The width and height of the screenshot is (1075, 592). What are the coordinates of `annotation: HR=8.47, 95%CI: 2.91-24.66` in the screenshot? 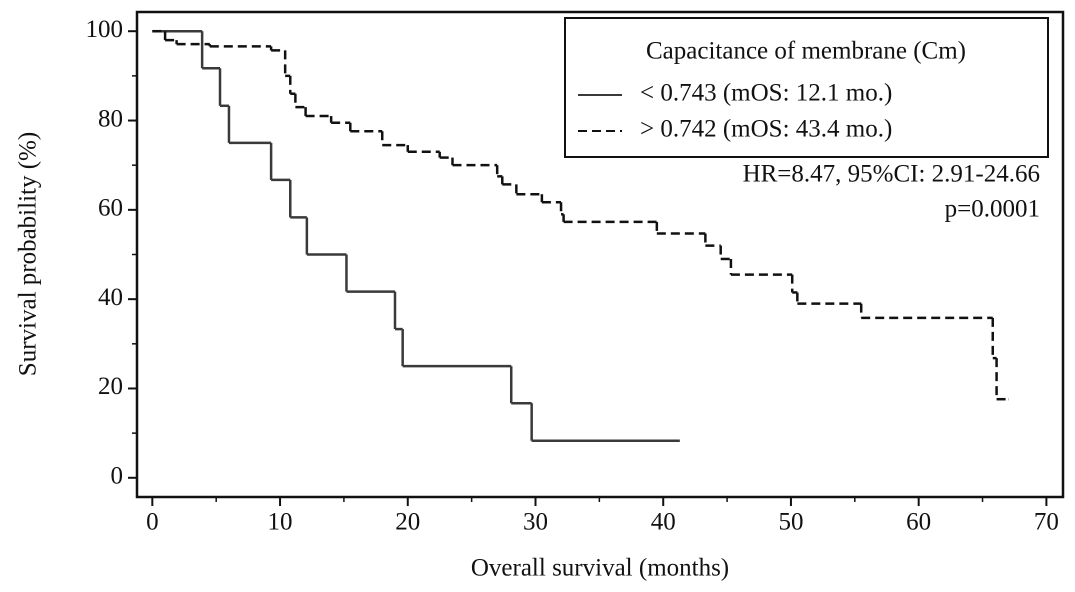 It's located at (891, 174).